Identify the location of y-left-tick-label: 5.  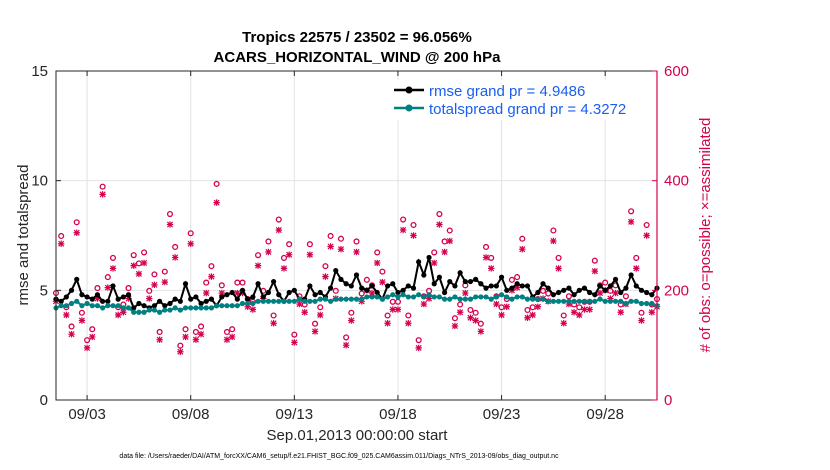
(44, 290).